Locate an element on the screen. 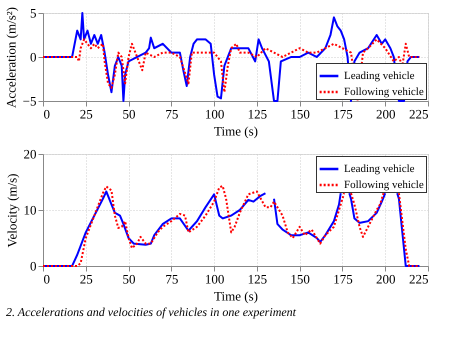 The height and width of the screenshot is (348, 474). y-tick-label: 20 is located at coordinates (30, 154).